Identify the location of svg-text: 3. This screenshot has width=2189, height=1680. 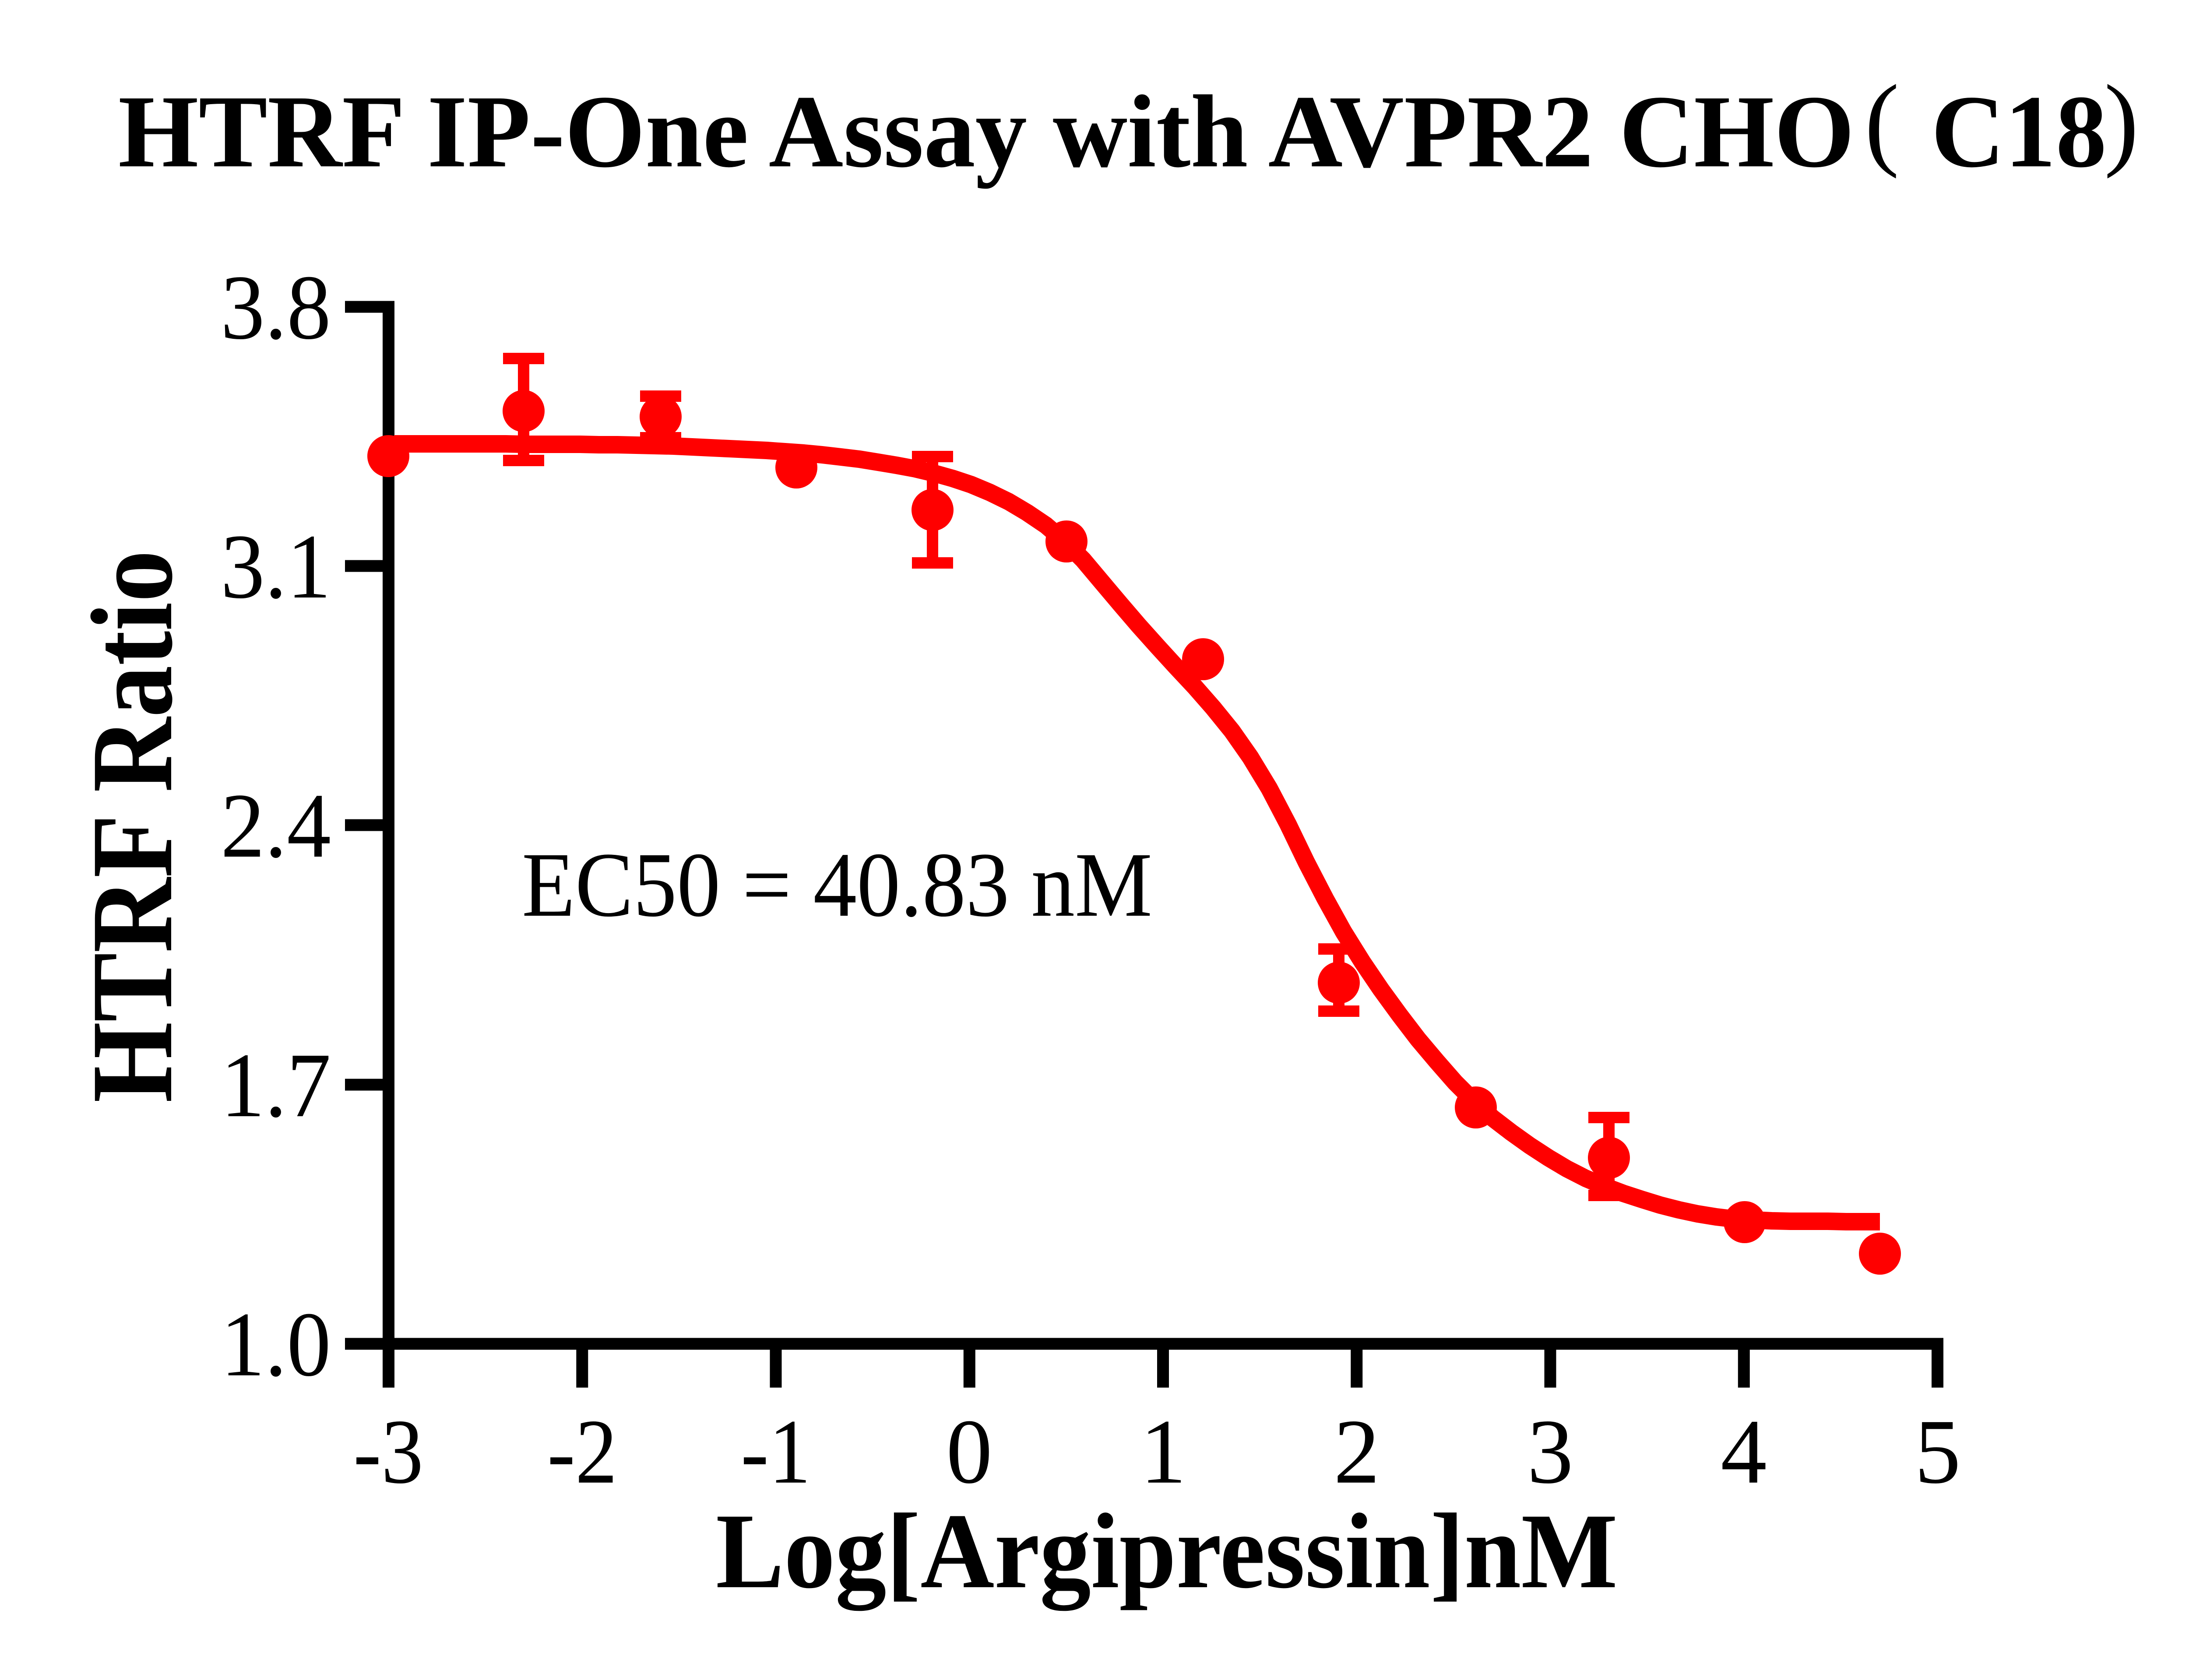
(1550, 1451).